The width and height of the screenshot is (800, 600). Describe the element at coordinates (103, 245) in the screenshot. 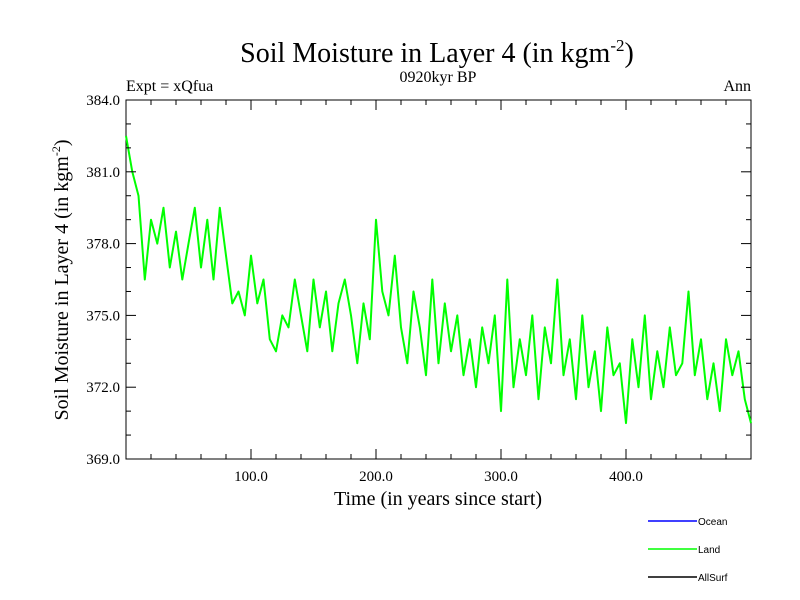

I see `y-tick-label: 378.0` at that location.